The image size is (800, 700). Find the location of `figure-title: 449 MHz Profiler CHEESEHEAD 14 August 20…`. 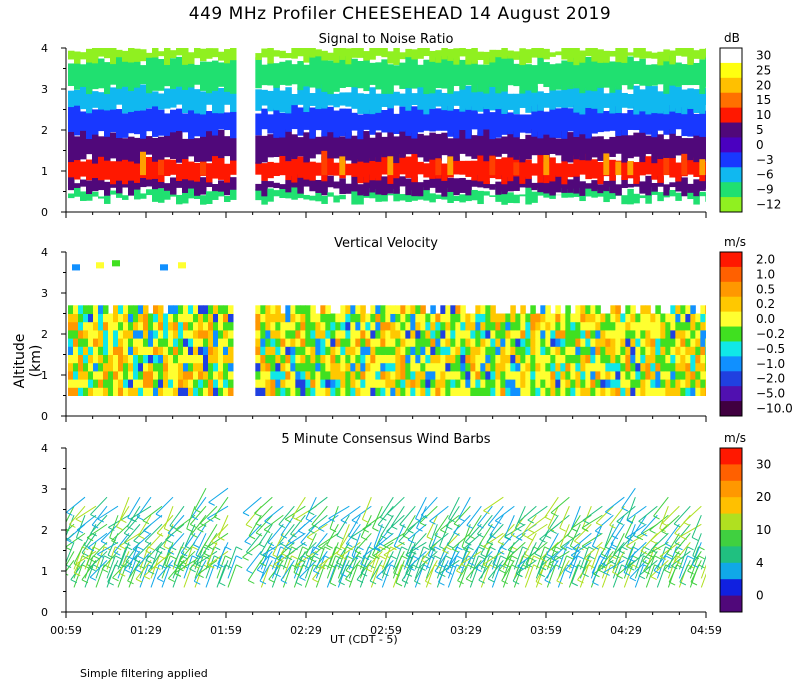

figure-title: 449 MHz Profiler CHEESEHEAD 14 August 20… is located at coordinates (400, 14).